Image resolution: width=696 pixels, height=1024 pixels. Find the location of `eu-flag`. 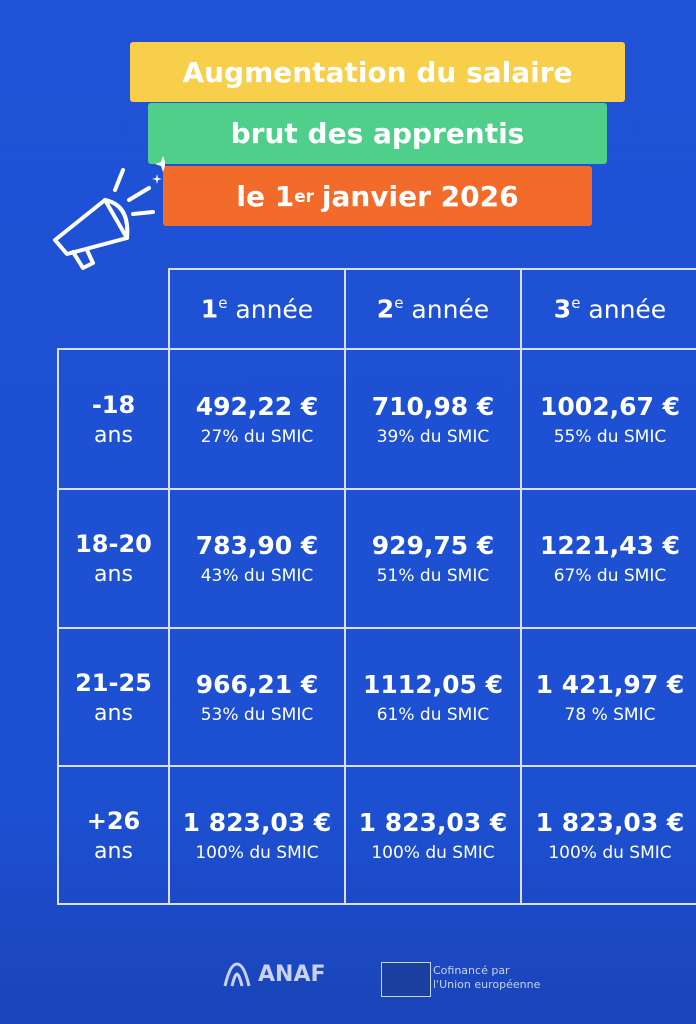

eu-flag is located at coordinates (406, 979).